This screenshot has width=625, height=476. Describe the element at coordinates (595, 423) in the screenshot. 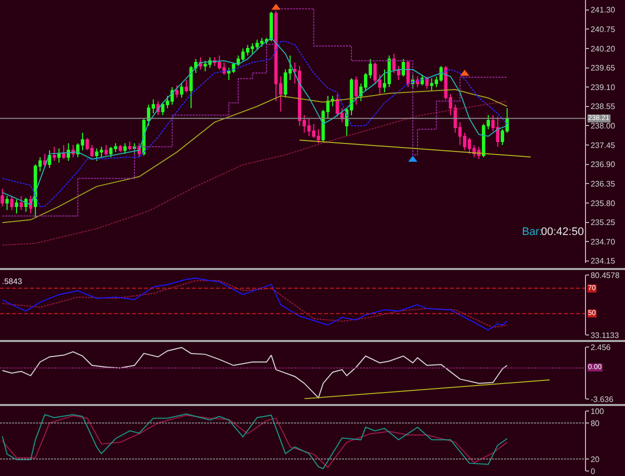

I see `y-tick-label: 80` at that location.